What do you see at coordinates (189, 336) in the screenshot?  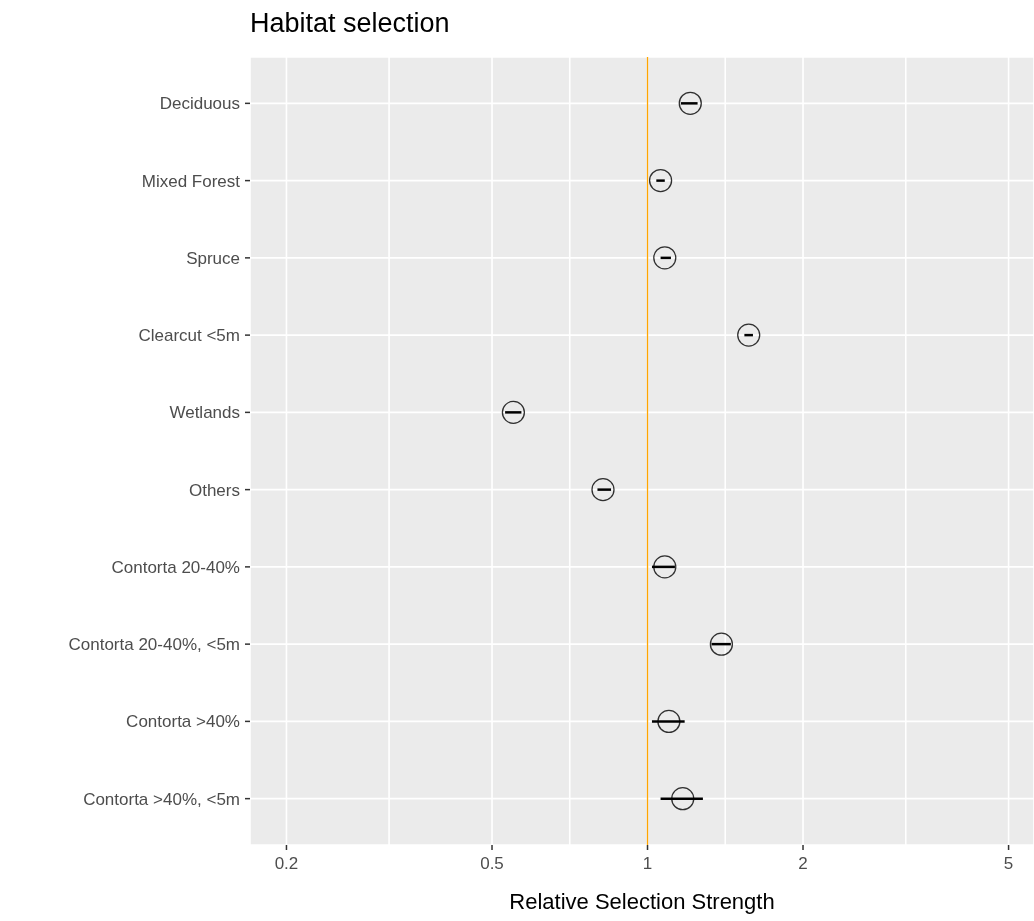 I see `y-tick-label: Clearcut <5m` at bounding box center [189, 336].